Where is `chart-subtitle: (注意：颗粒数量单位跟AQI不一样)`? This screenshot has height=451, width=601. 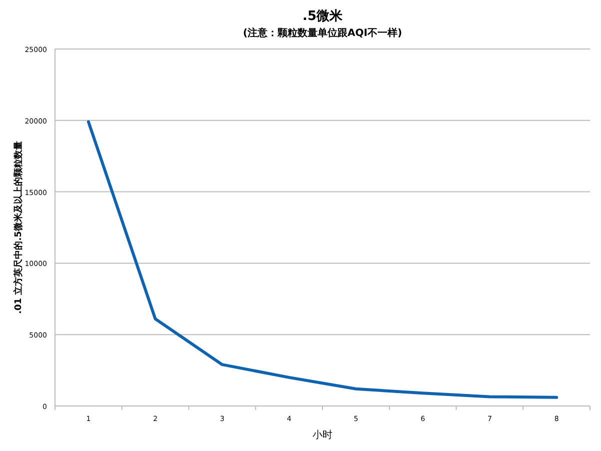 chart-subtitle: (注意：颗粒数量单位跟AQI不一样) is located at coordinates (322, 33).